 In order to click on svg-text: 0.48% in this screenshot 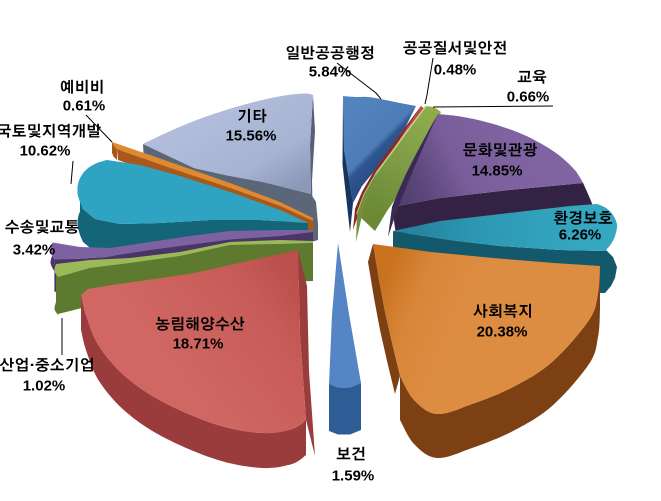, I will do `click(455, 70)`.